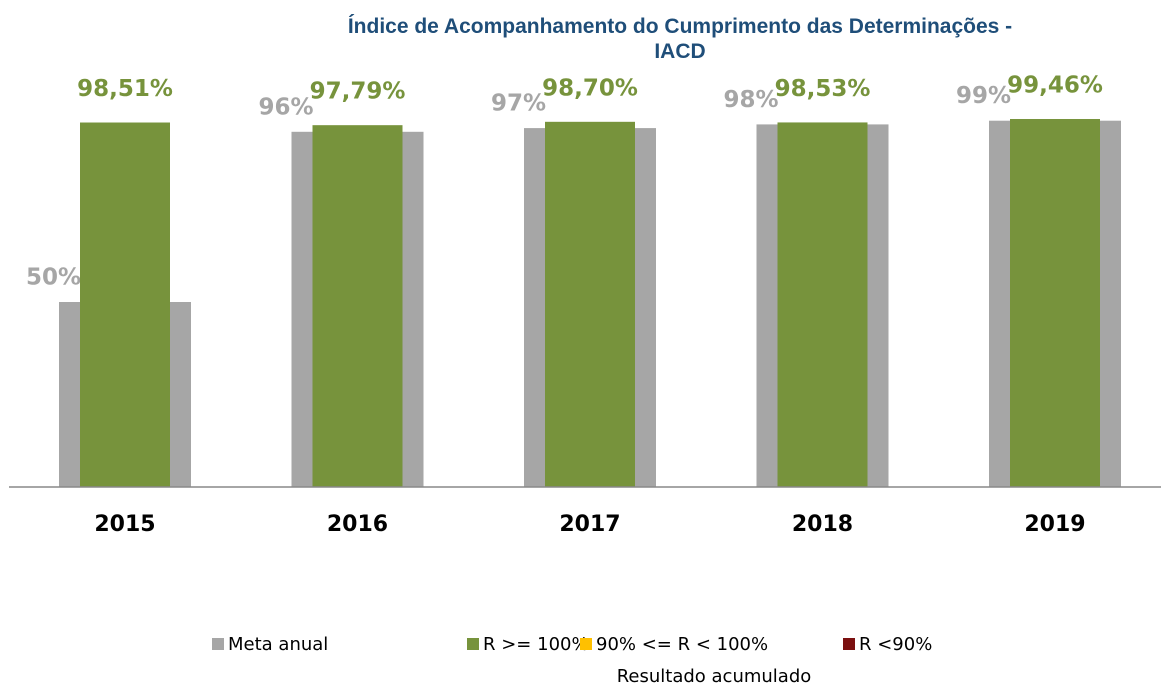 The height and width of the screenshot is (687, 1161). Describe the element at coordinates (536, 644) in the screenshot. I see `legend-label: R >= 100%` at that location.